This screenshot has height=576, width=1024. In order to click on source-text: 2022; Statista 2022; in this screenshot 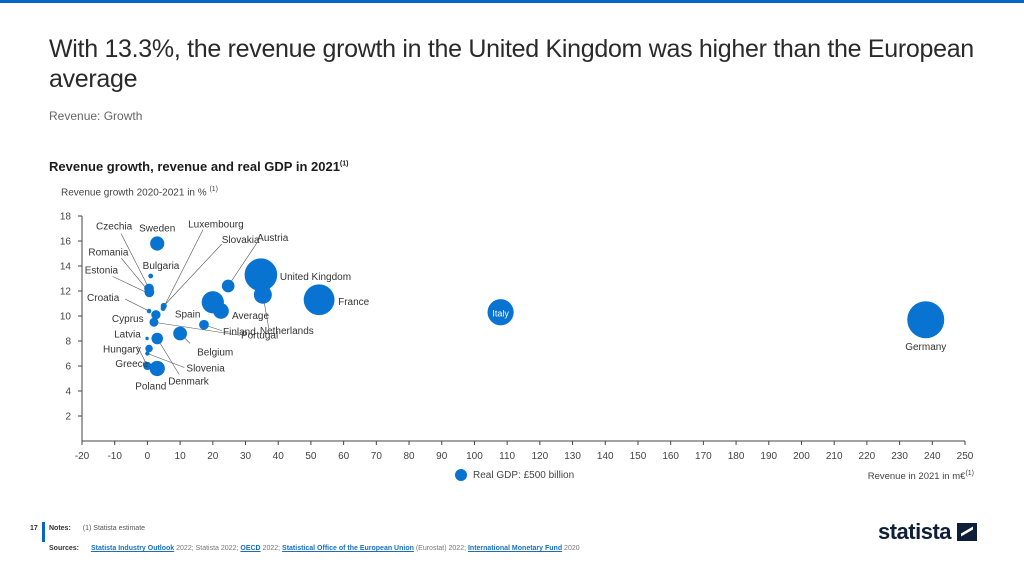, I will do `click(207, 548)`.